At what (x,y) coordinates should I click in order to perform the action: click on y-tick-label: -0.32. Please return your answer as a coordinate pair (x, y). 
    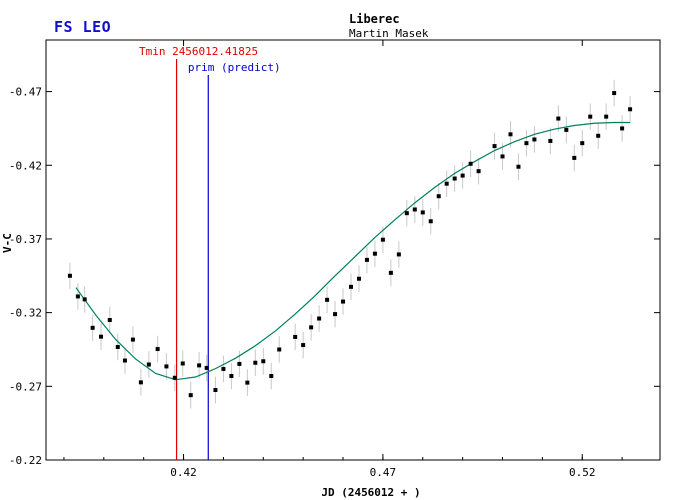
    Looking at the image, I should click on (25, 313).